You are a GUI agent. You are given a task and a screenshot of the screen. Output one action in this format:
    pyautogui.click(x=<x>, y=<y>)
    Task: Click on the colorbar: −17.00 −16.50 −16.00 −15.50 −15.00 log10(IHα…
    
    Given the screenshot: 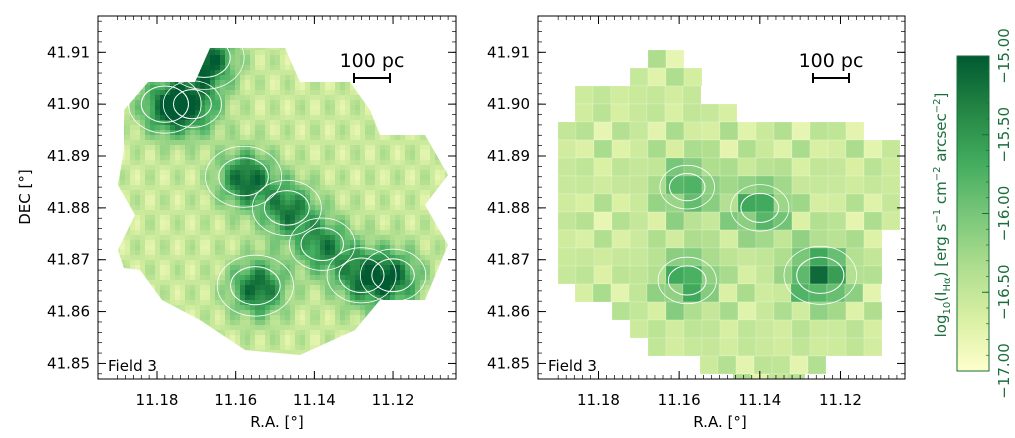 What is the action you would take?
    pyautogui.click(x=972, y=213)
    